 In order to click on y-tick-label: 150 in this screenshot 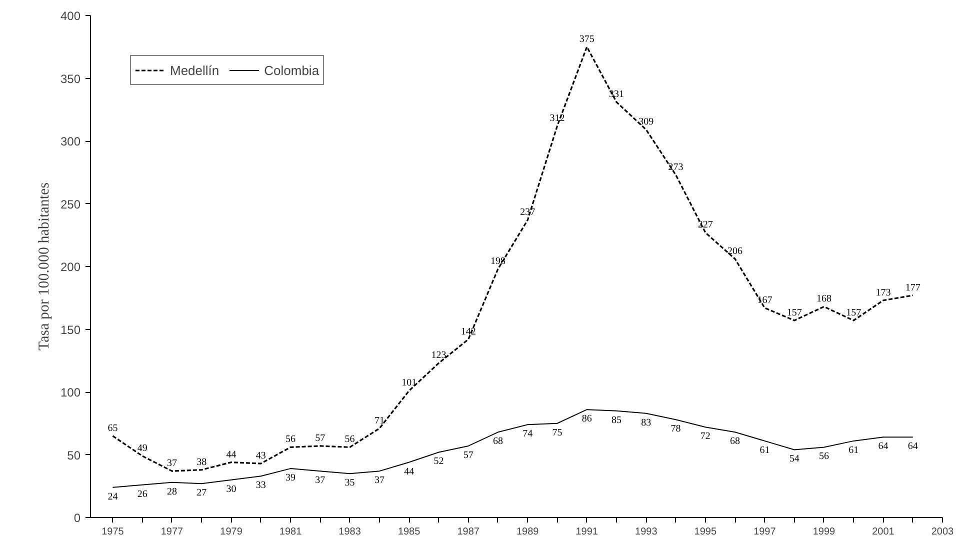, I will do `click(70, 329)`.